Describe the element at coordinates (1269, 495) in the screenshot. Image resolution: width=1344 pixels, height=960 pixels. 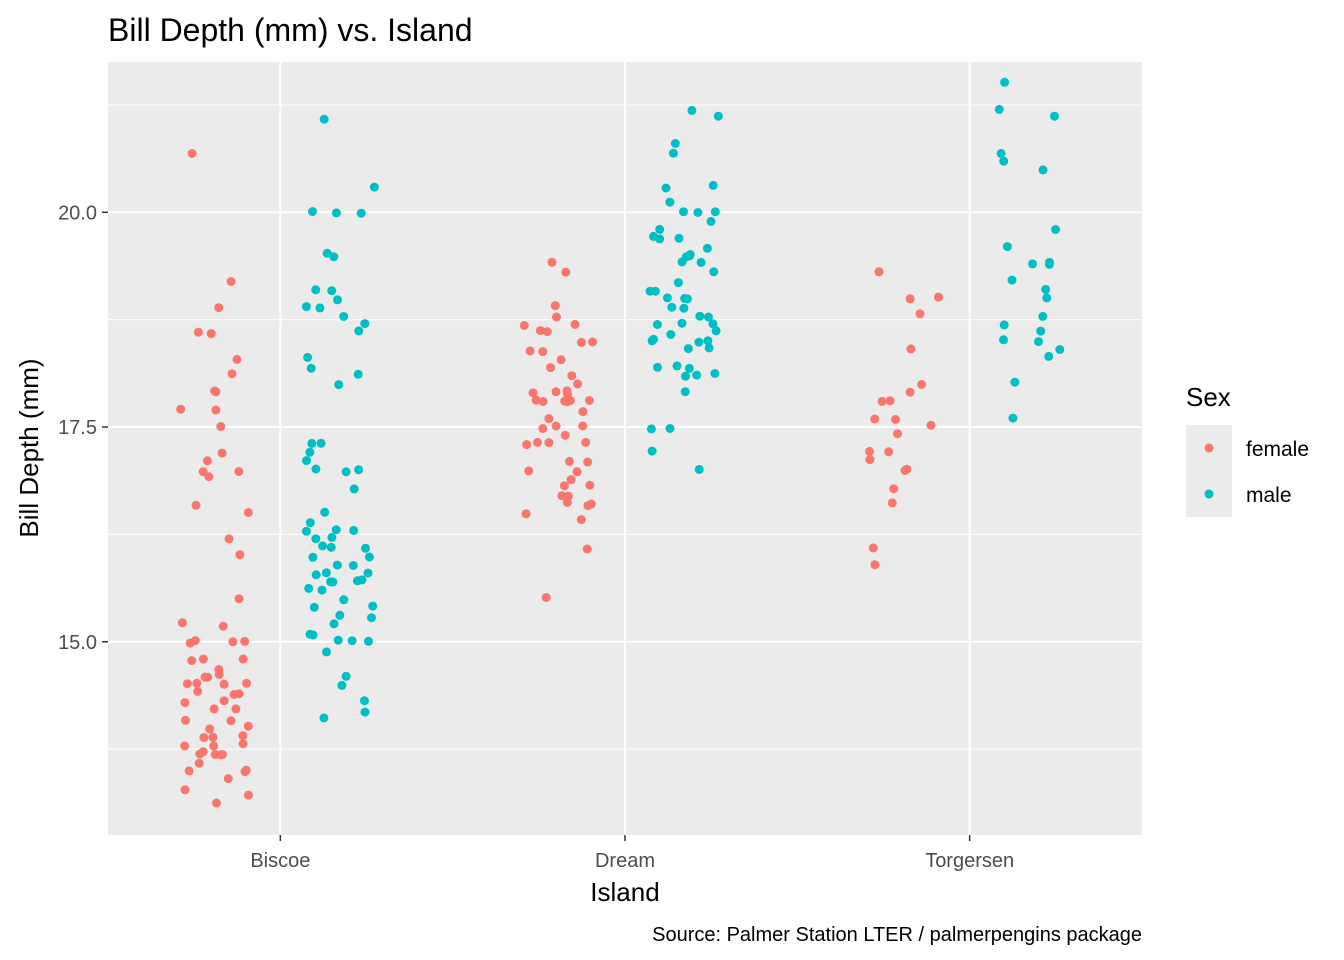
I see `legend-label-male: male` at that location.